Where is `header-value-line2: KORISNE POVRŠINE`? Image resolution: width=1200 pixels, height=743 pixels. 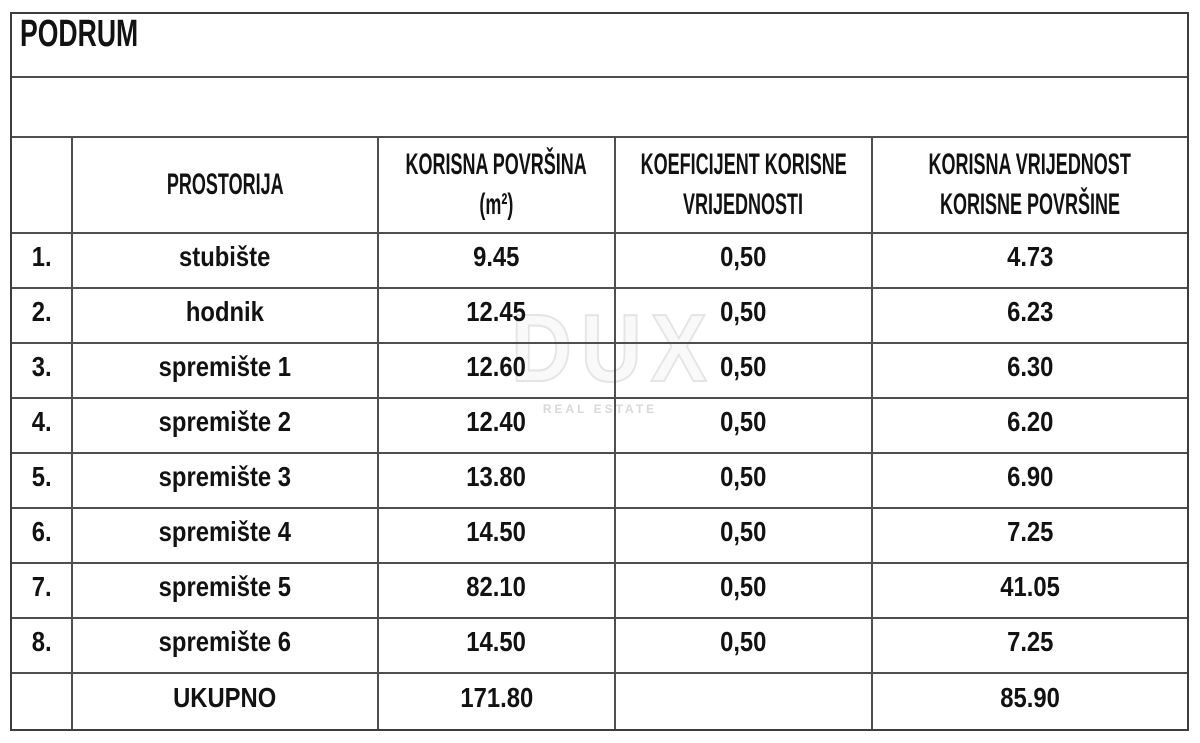
header-value-line2: KORISNE POVRŠINE is located at coordinates (1030, 204).